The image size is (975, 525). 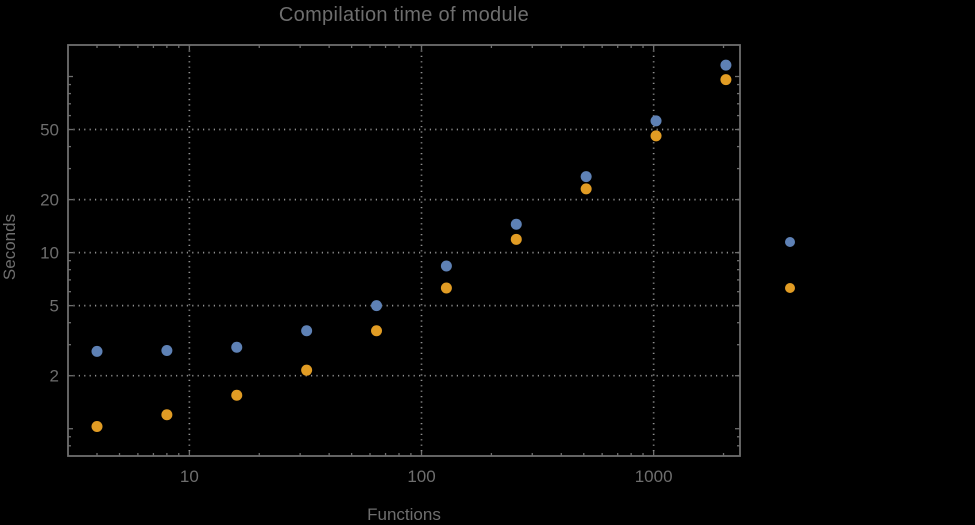 What do you see at coordinates (49, 130) in the screenshot?
I see `y-tick-label-50: 50` at bounding box center [49, 130].